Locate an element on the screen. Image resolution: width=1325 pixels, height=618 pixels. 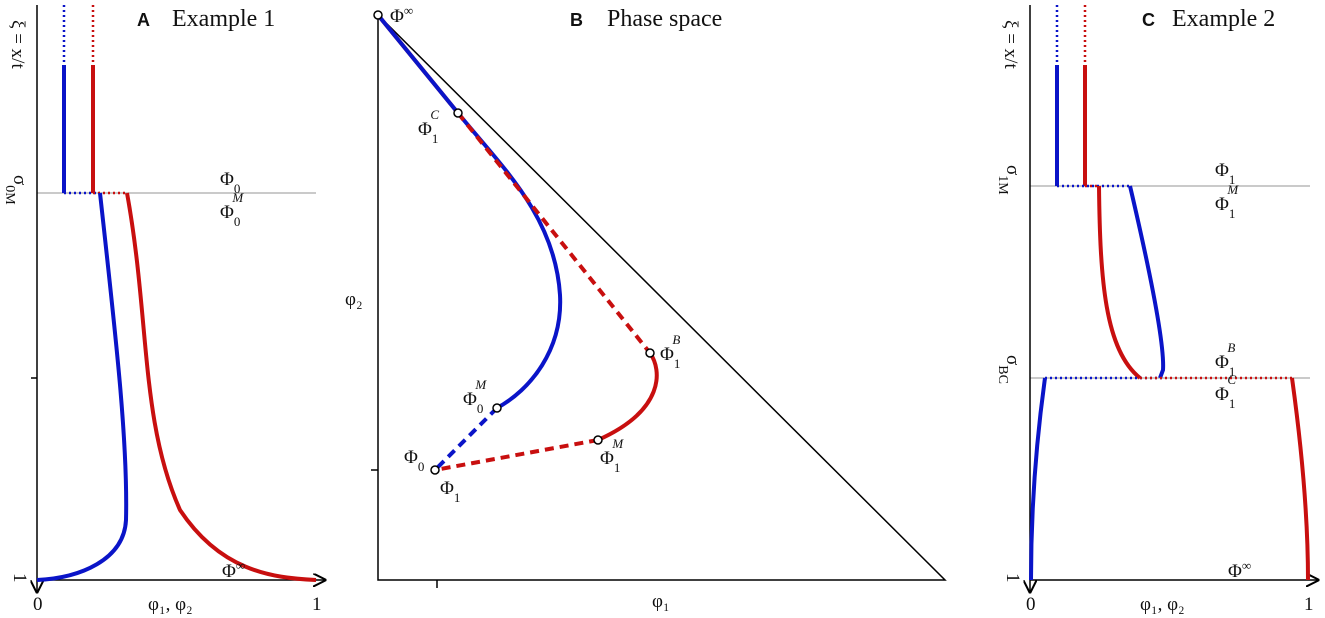
sigma-label: σ1M is located at coordinates (1010, 180).